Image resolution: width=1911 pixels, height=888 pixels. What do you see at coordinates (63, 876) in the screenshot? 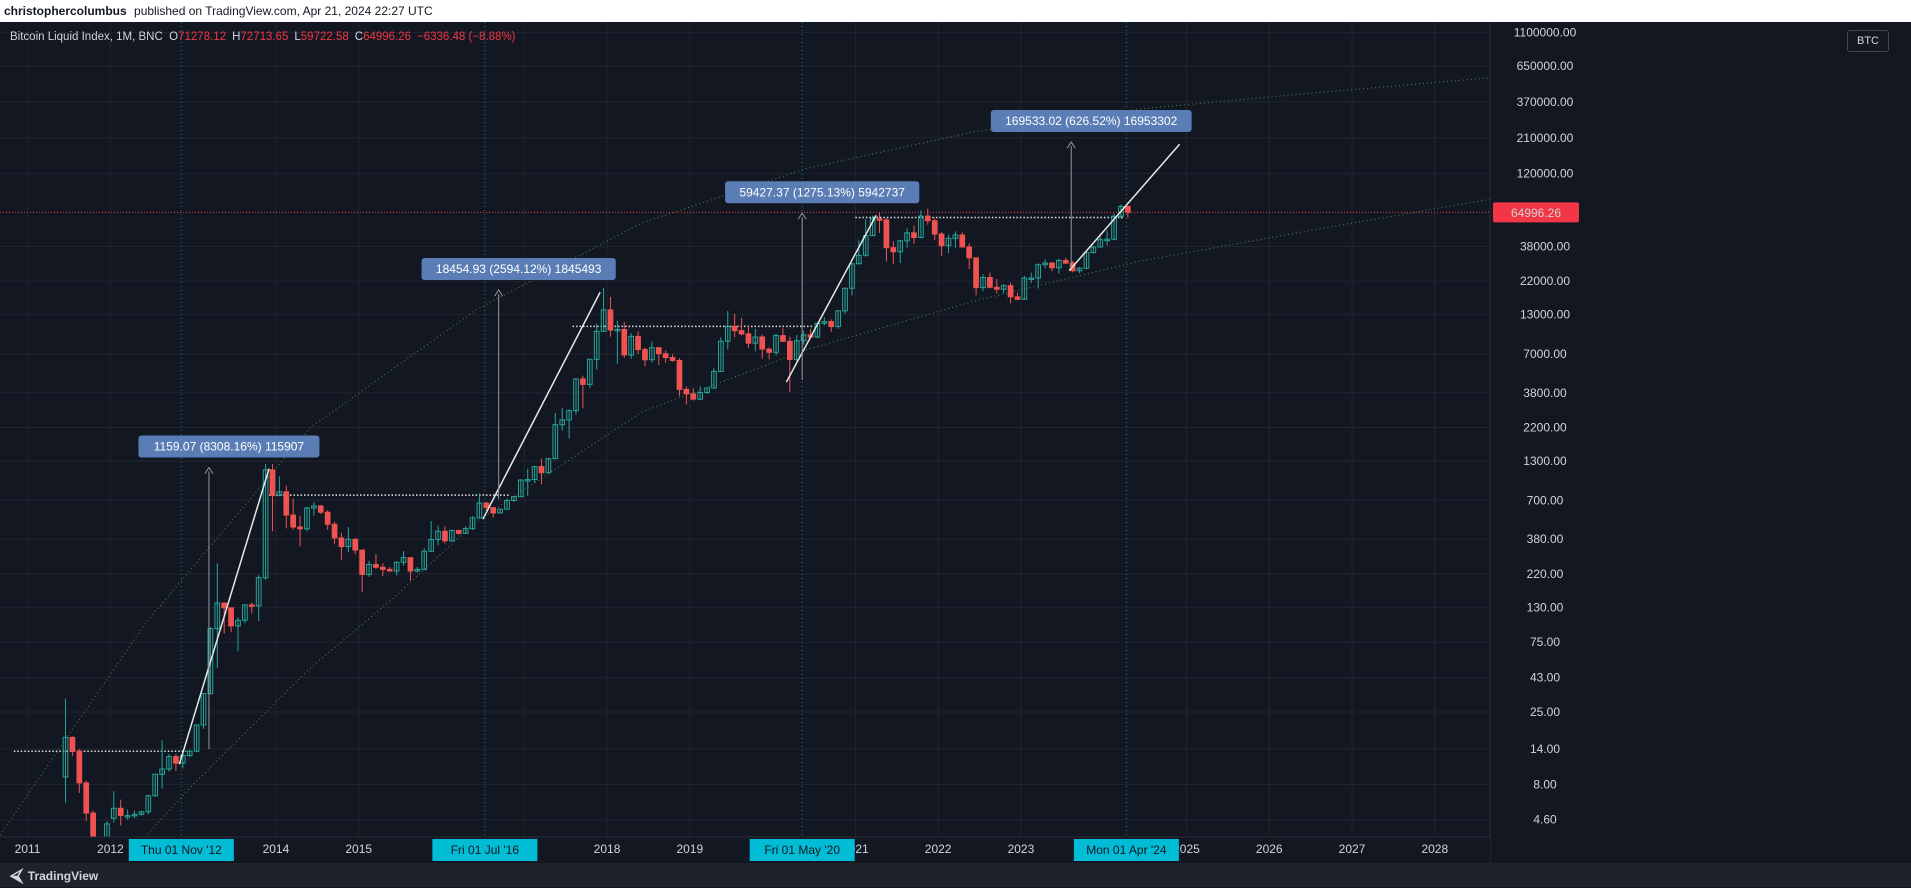
I see `brand-name: TradingView` at bounding box center [63, 876].